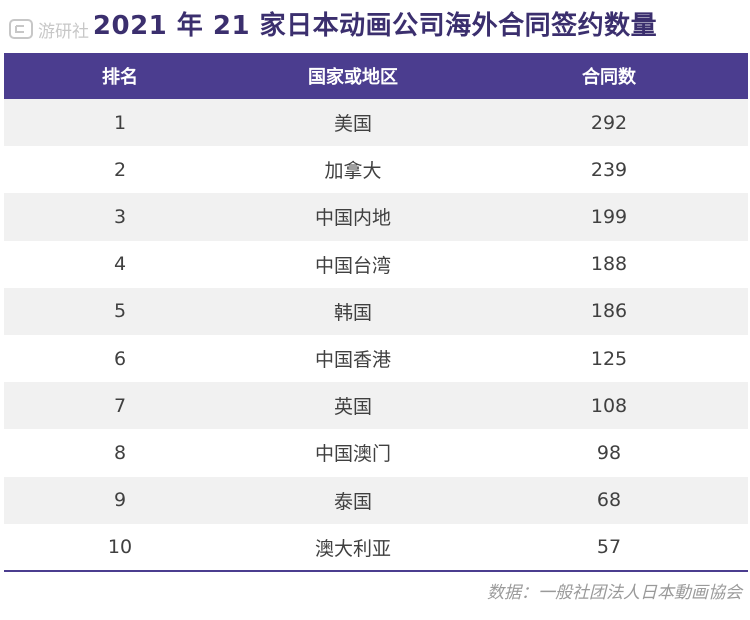 This screenshot has height=620, width=750. What do you see at coordinates (609, 216) in the screenshot?
I see `cell-count: 199` at bounding box center [609, 216].